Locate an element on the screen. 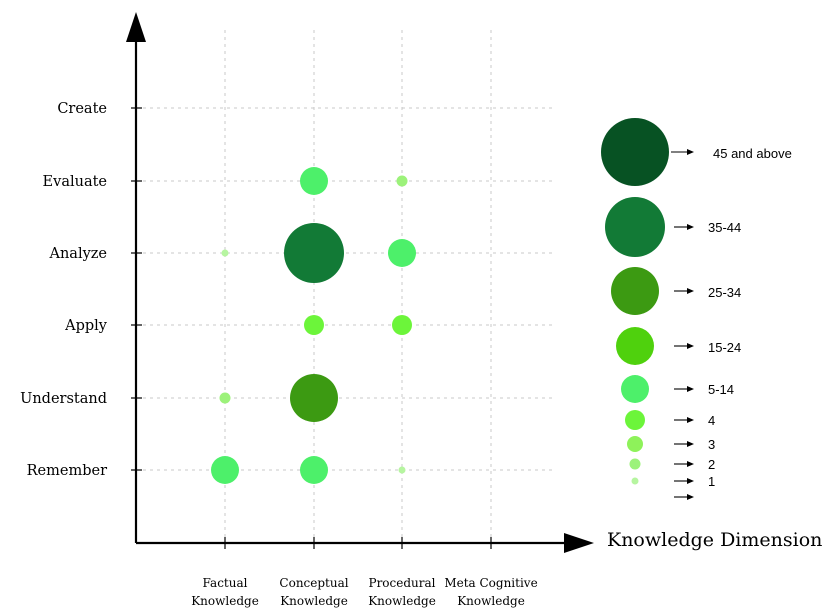 This screenshot has height=612, width=822. legend-arrowhead-45-and-above is located at coordinates (690, 152).